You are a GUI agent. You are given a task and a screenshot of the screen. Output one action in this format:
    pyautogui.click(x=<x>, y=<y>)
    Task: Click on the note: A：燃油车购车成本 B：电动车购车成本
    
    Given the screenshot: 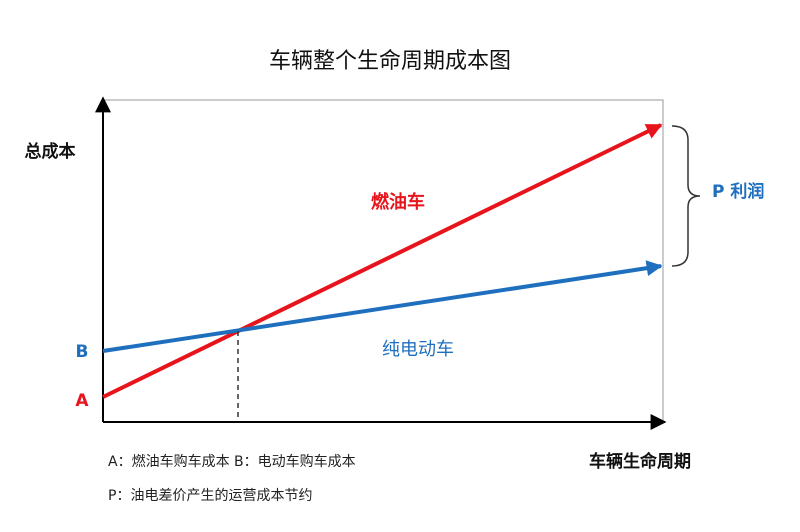 What is the action you would take?
    pyautogui.click(x=232, y=461)
    